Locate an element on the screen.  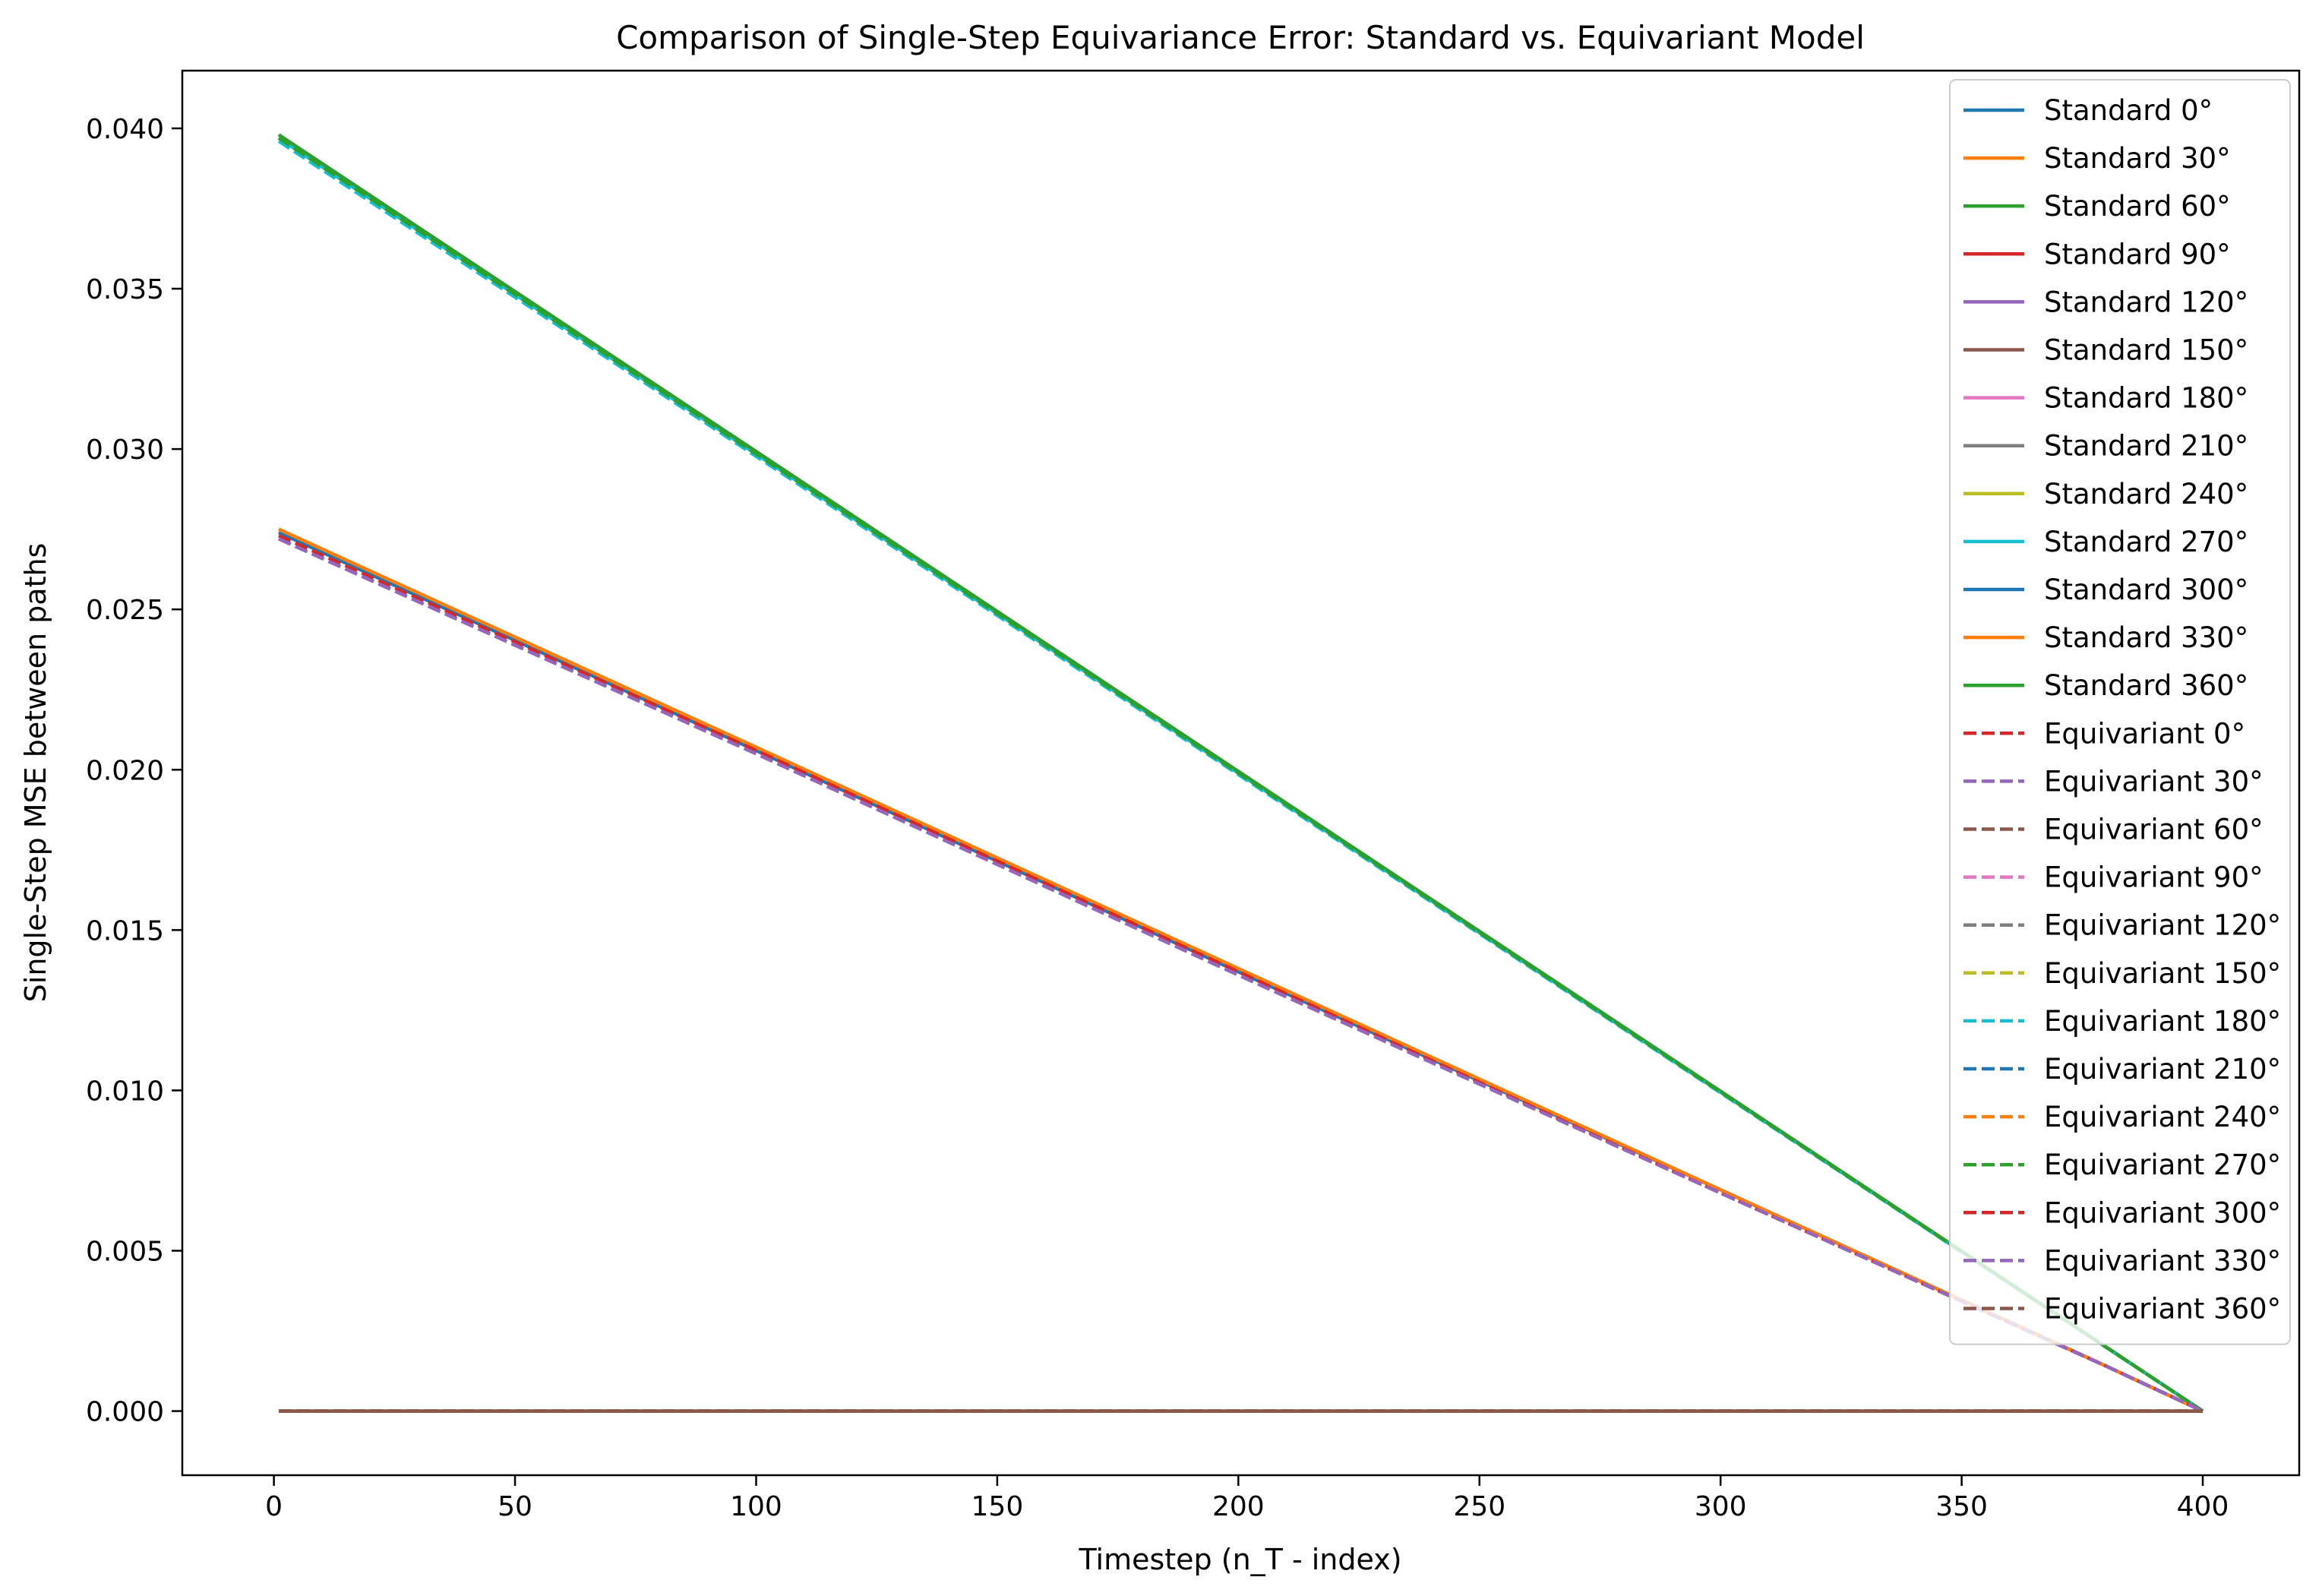
legend-label: Standard 330° is located at coordinates (2146, 637).